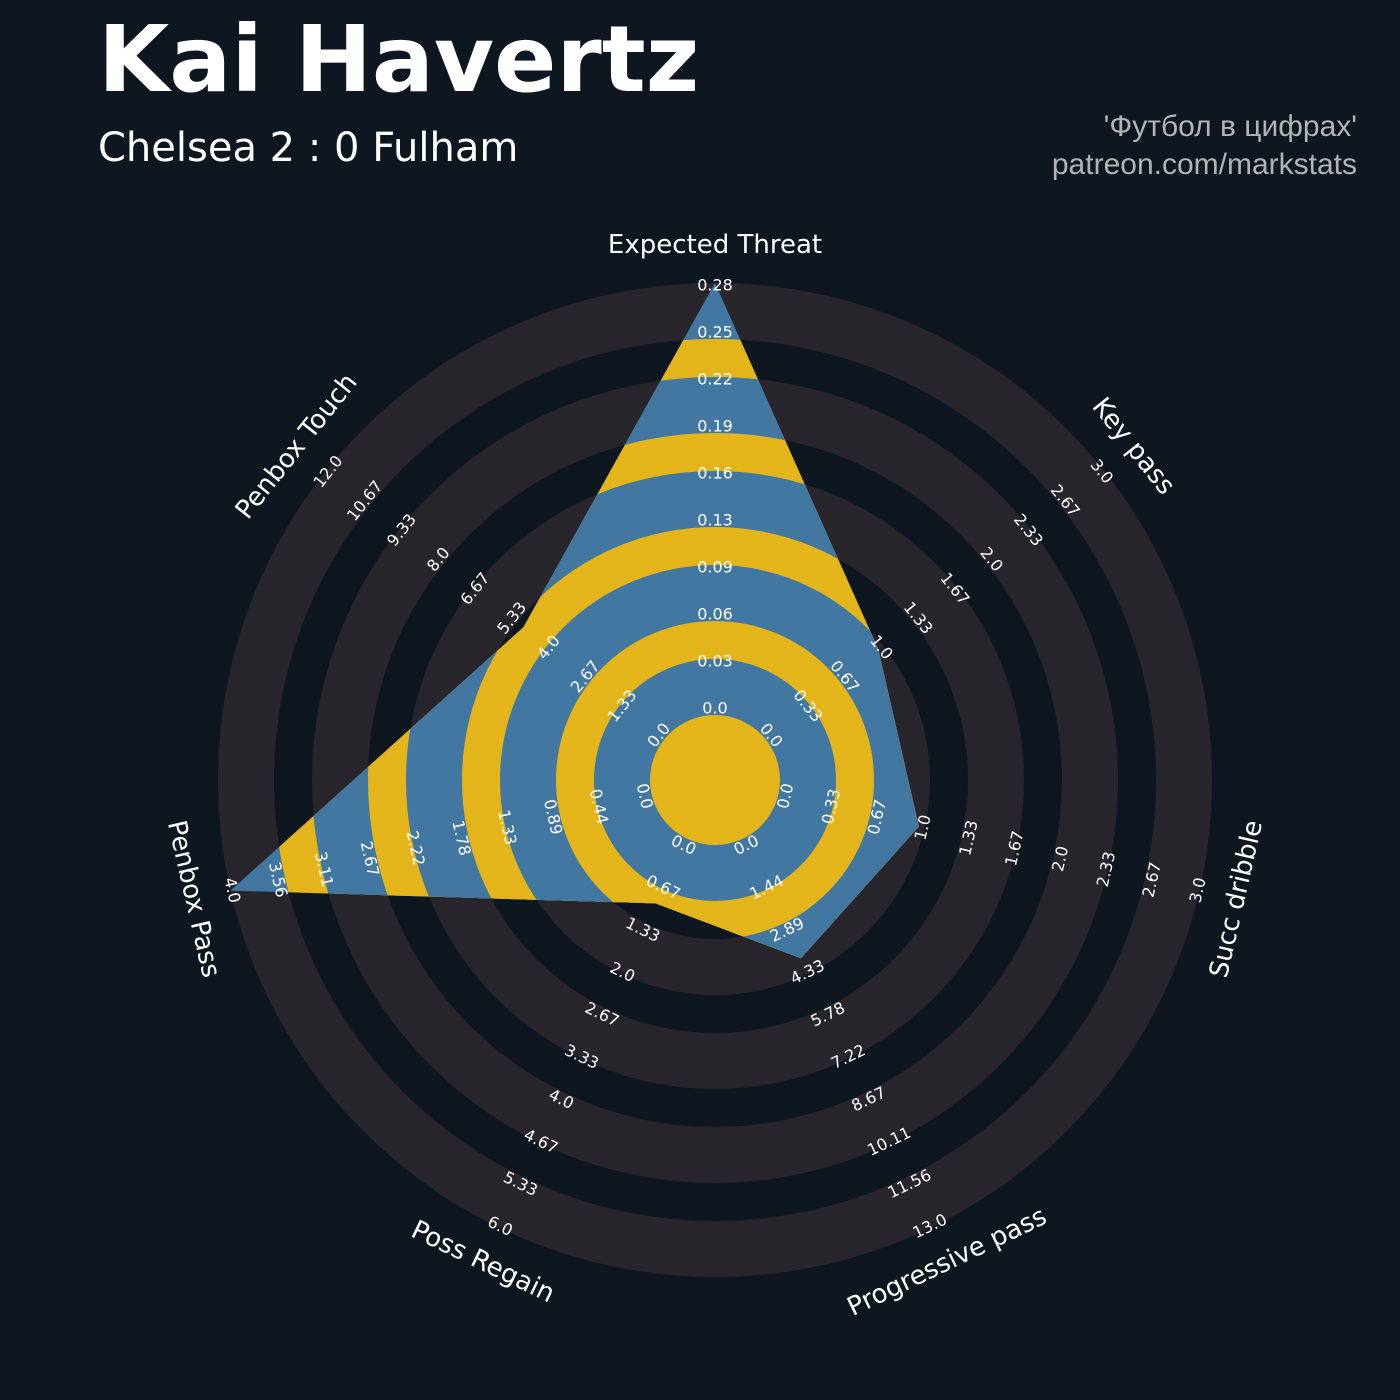 The image size is (1400, 1400). Describe the element at coordinates (715, 379) in the screenshot. I see `tick-label: 0.22` at that location.